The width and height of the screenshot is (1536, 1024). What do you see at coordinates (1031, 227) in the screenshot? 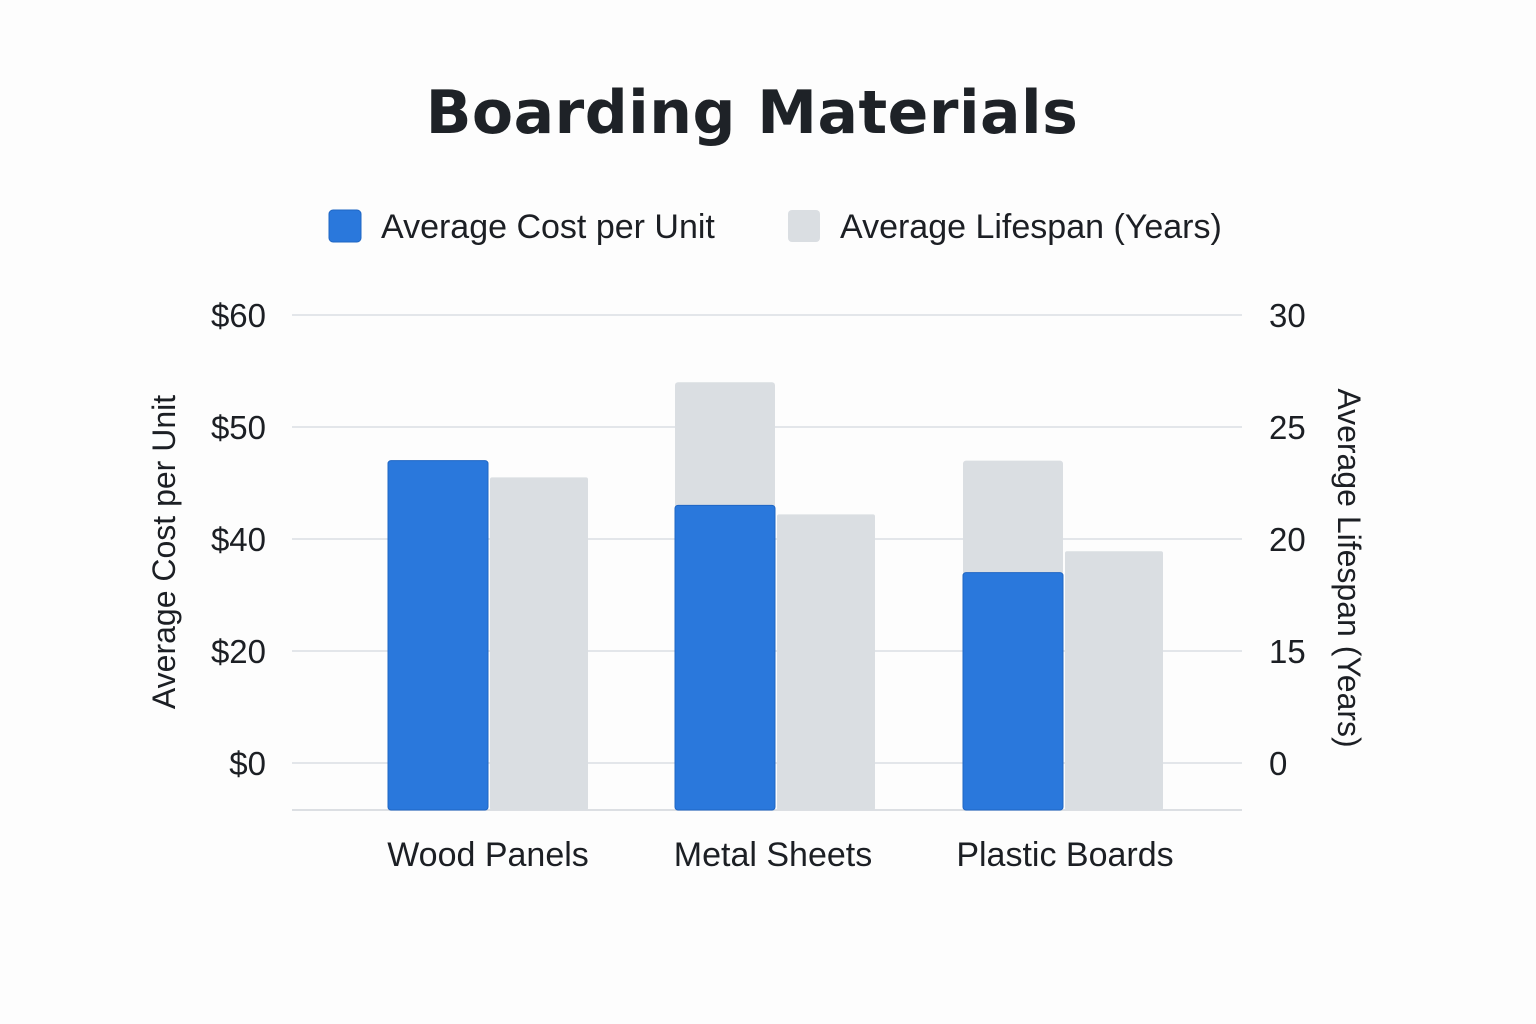
I see `legend-label: Average Lifespan (Years)` at bounding box center [1031, 227].